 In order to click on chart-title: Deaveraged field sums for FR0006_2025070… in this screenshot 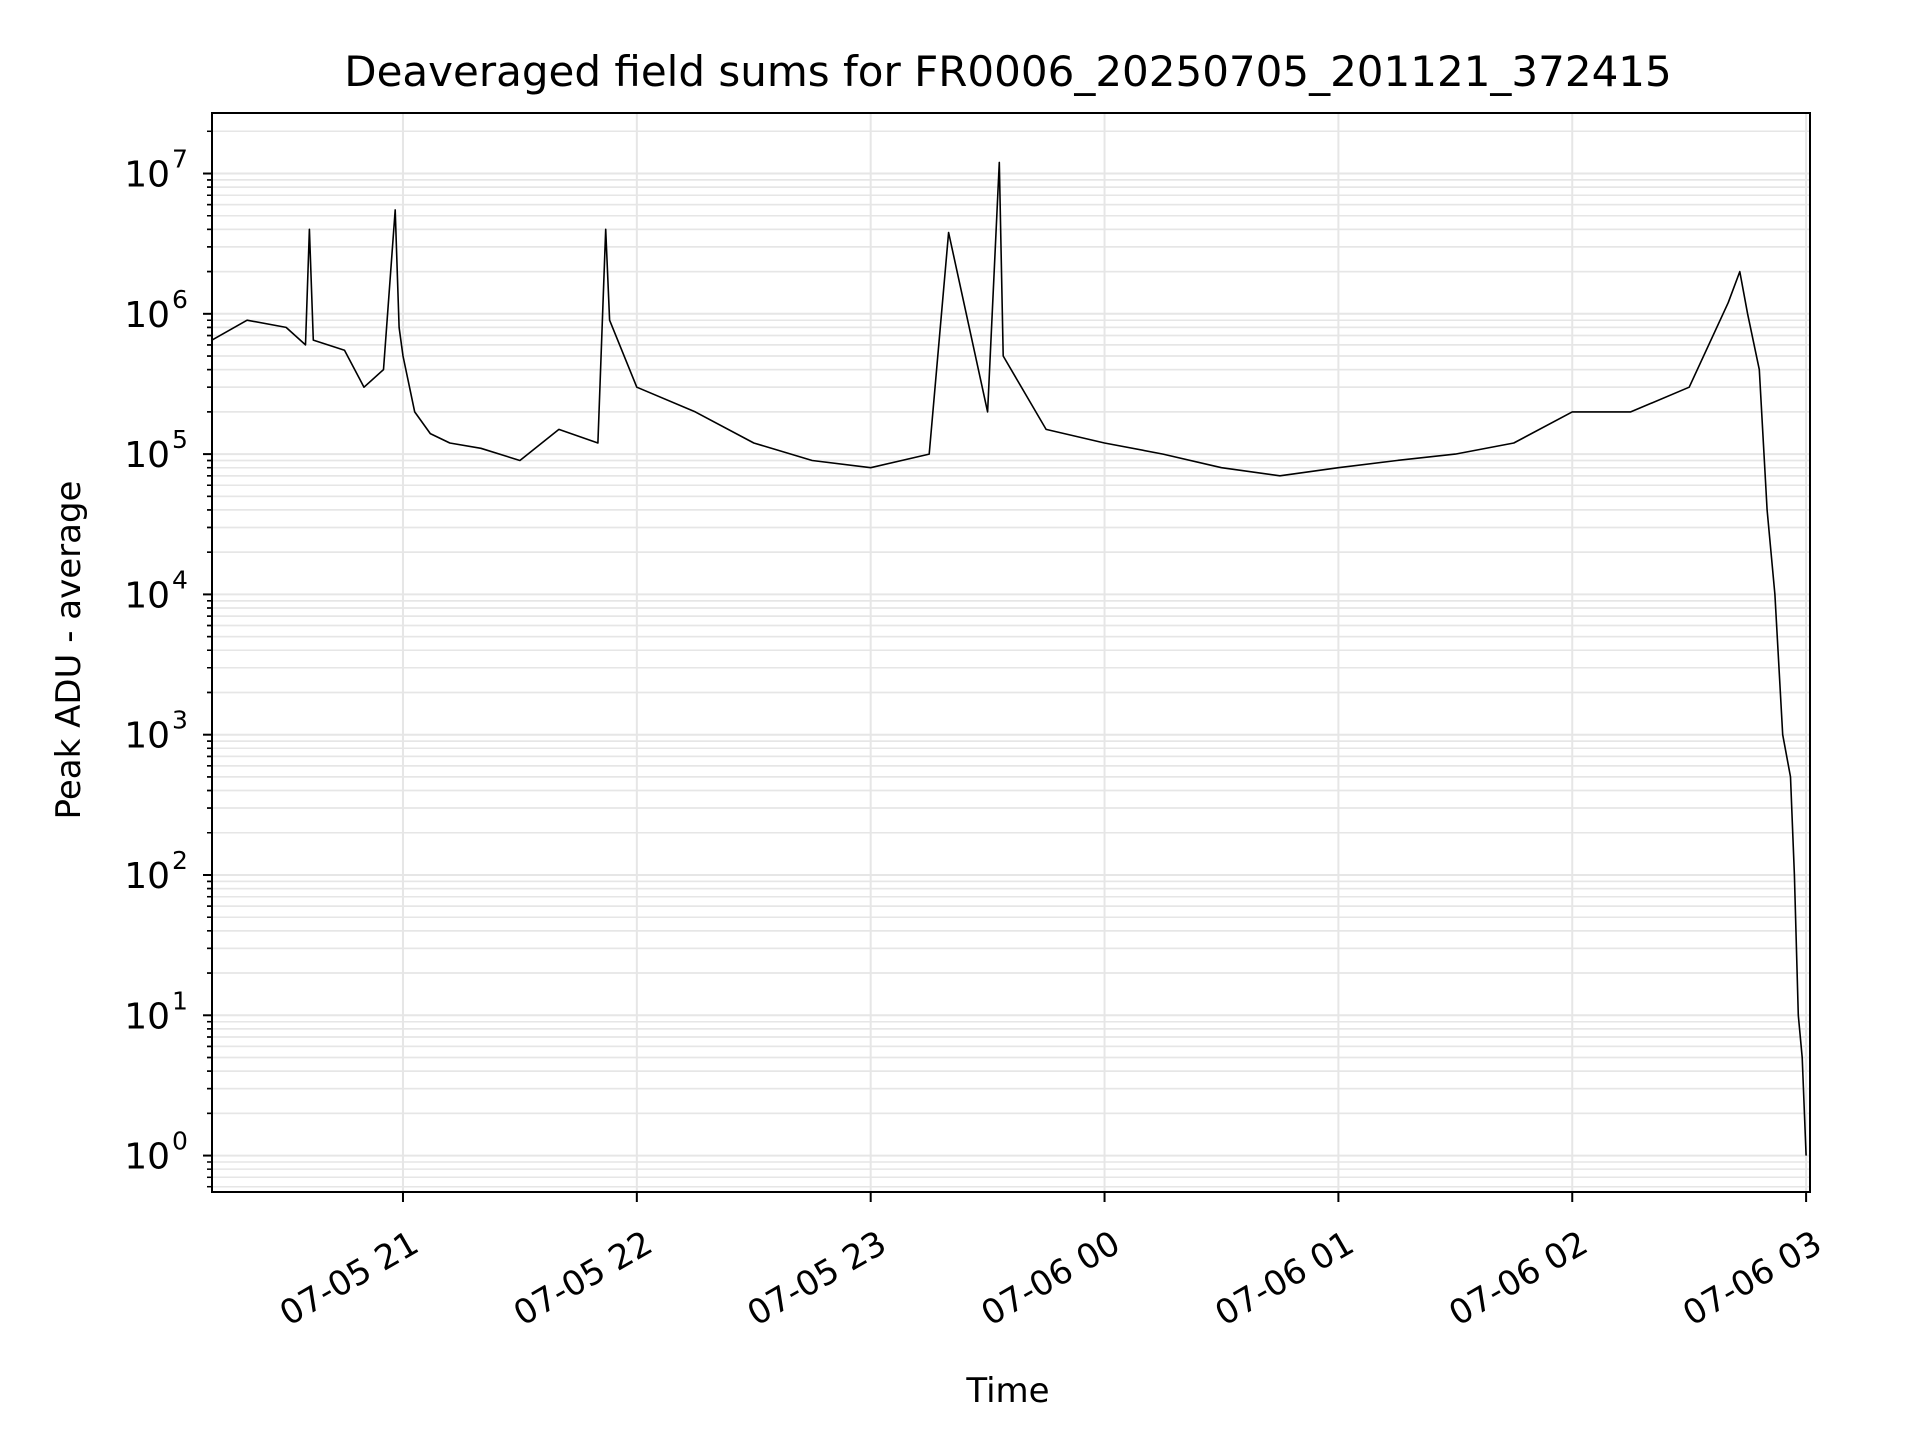, I will do `click(1008, 71)`.